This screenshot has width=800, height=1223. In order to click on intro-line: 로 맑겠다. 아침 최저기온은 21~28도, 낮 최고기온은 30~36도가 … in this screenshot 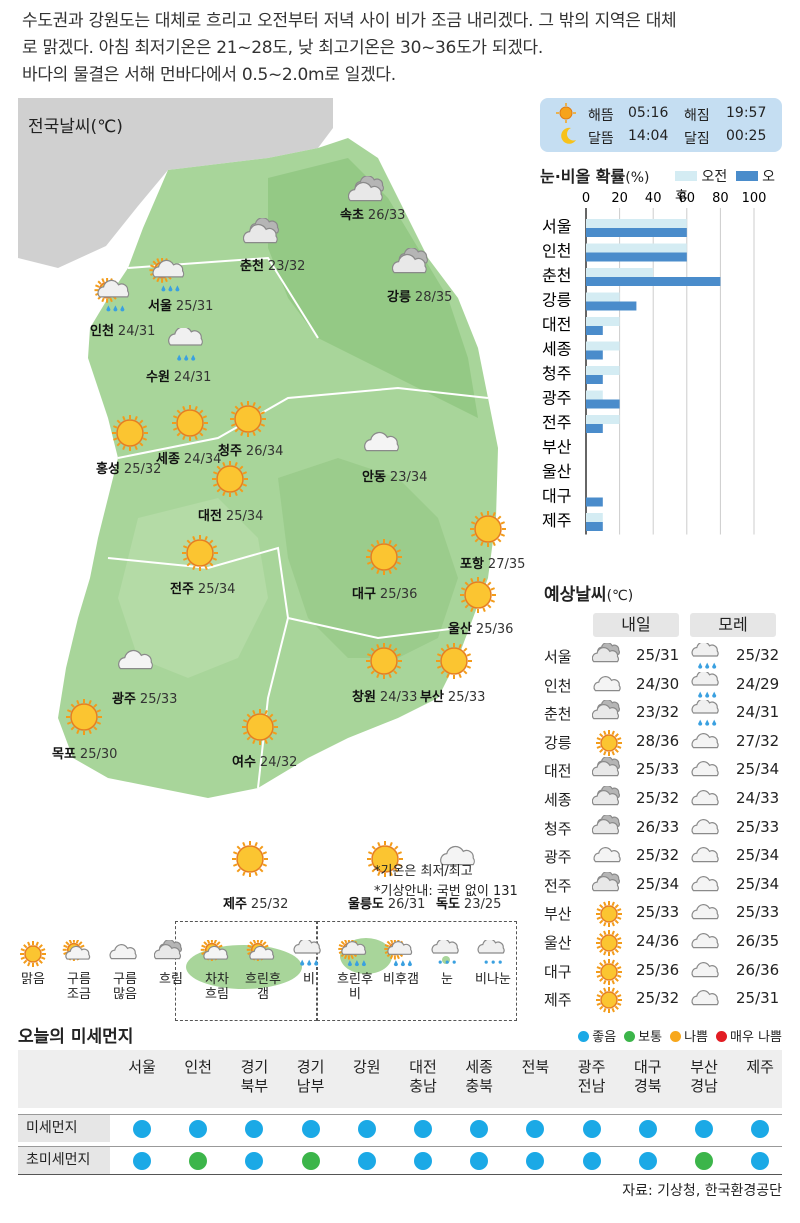, I will do `click(282, 48)`.